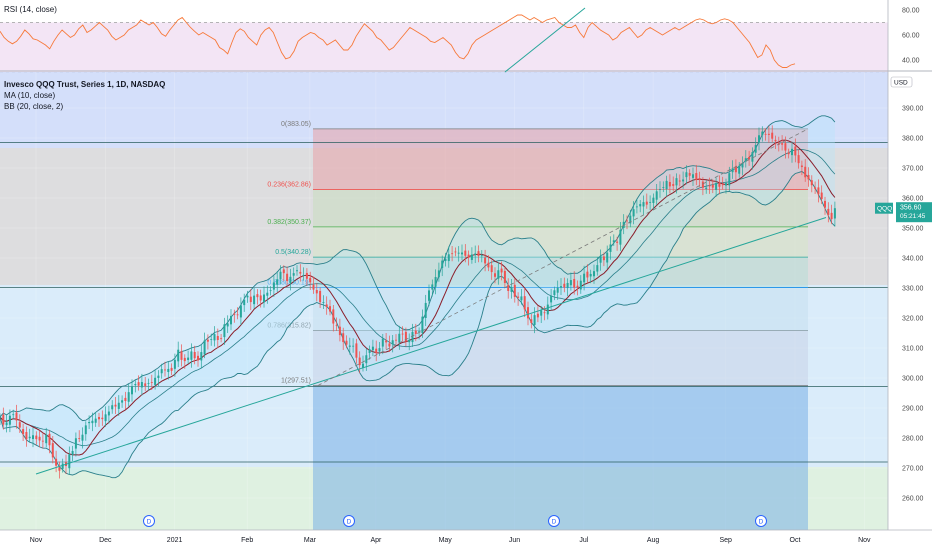  I want to click on ticker-tag: QQQ, so click(884, 209).